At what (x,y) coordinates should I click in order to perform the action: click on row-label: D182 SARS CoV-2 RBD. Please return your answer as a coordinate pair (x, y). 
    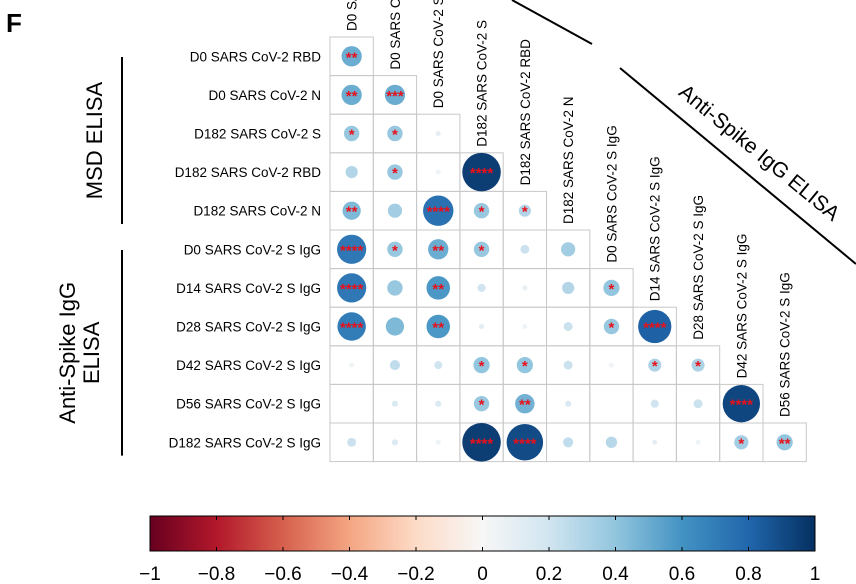
    Looking at the image, I should click on (248, 172).